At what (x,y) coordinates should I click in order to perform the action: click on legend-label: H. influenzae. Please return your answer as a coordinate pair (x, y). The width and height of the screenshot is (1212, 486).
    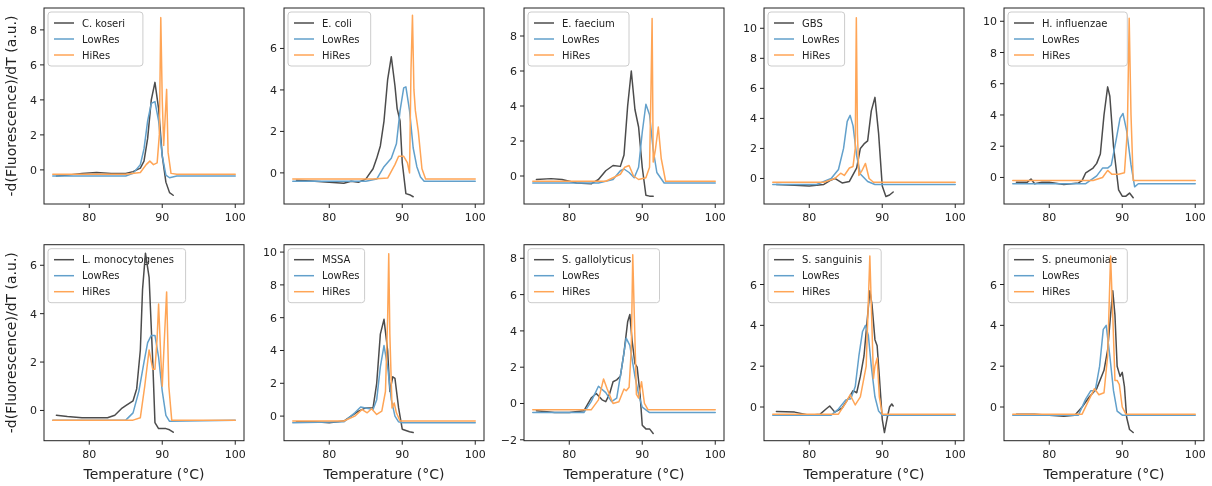
    Looking at the image, I should click on (1075, 23).